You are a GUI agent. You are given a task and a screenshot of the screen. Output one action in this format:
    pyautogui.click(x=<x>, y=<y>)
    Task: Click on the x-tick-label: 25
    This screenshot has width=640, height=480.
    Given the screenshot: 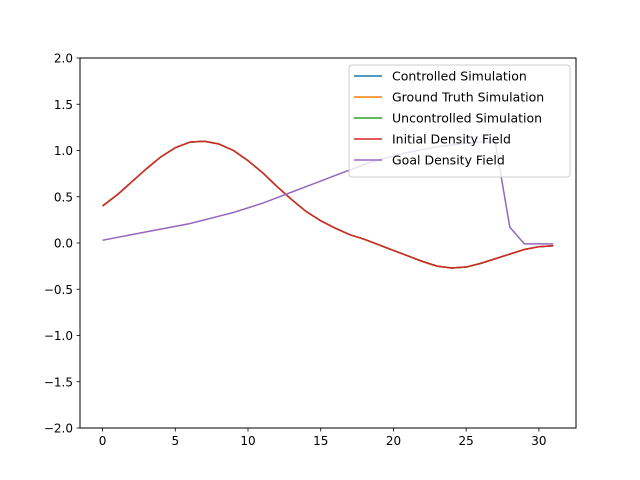 What is the action you would take?
    pyautogui.click(x=466, y=441)
    